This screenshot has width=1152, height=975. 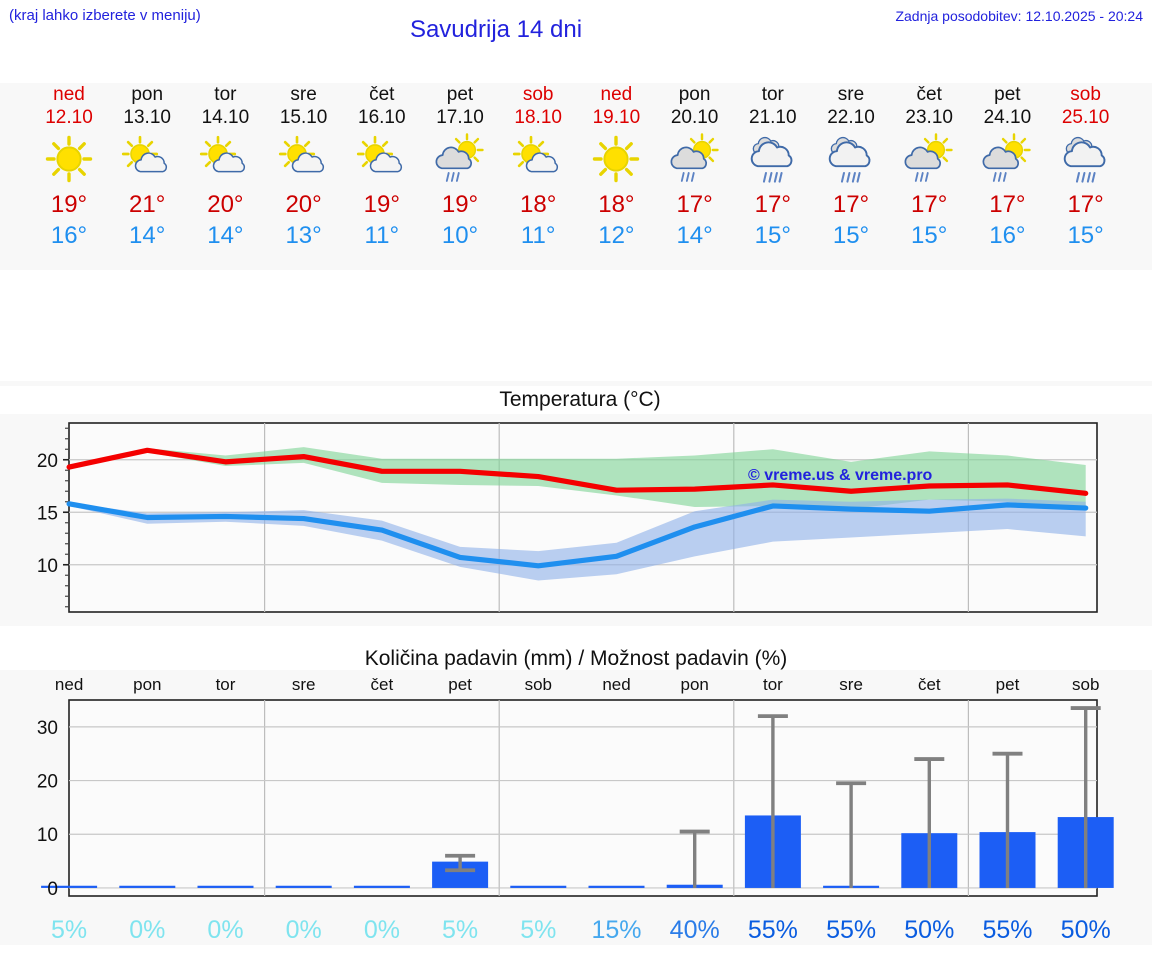 What do you see at coordinates (460, 204) in the screenshot?
I see `temp-high: 19°` at bounding box center [460, 204].